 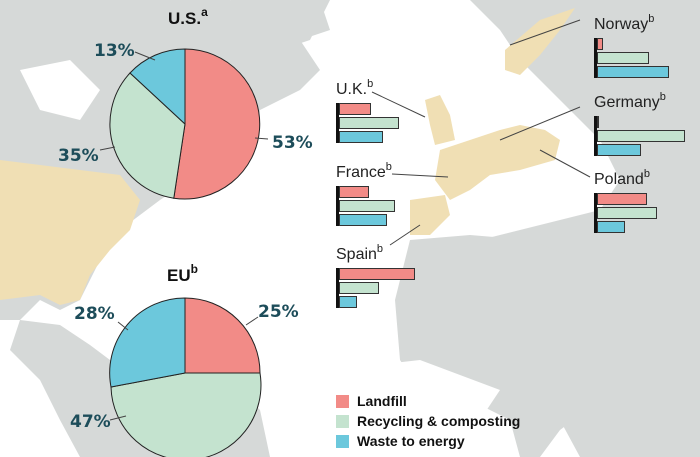 What do you see at coordinates (355, 109) in the screenshot?
I see `uk-landfill-bar` at bounding box center [355, 109].